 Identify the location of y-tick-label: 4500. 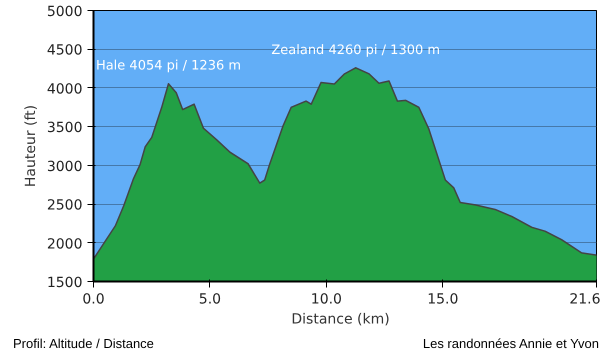
(64, 50).